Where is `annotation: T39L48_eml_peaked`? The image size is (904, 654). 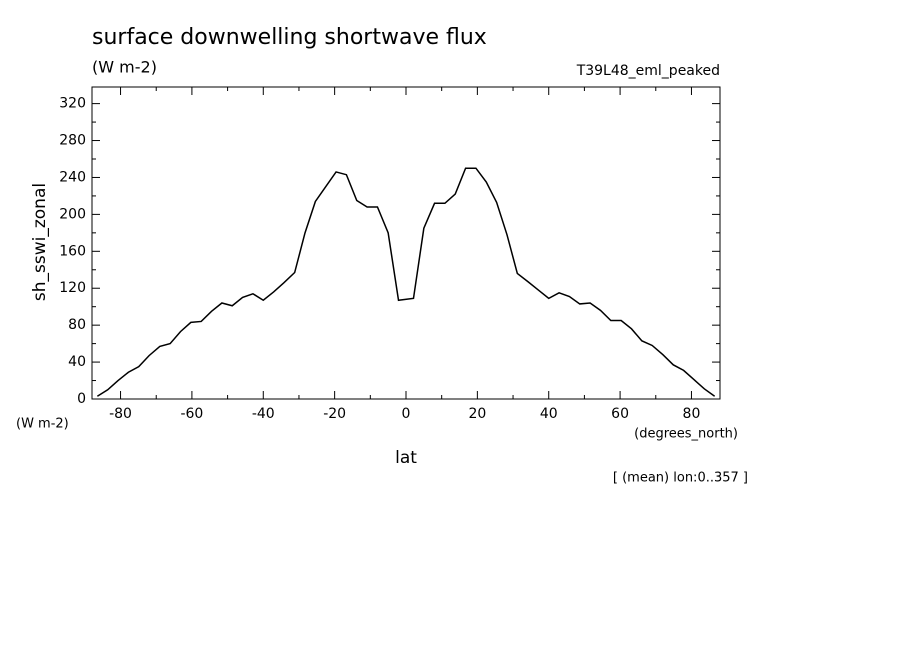 annotation: T39L48_eml_peaked is located at coordinates (648, 71).